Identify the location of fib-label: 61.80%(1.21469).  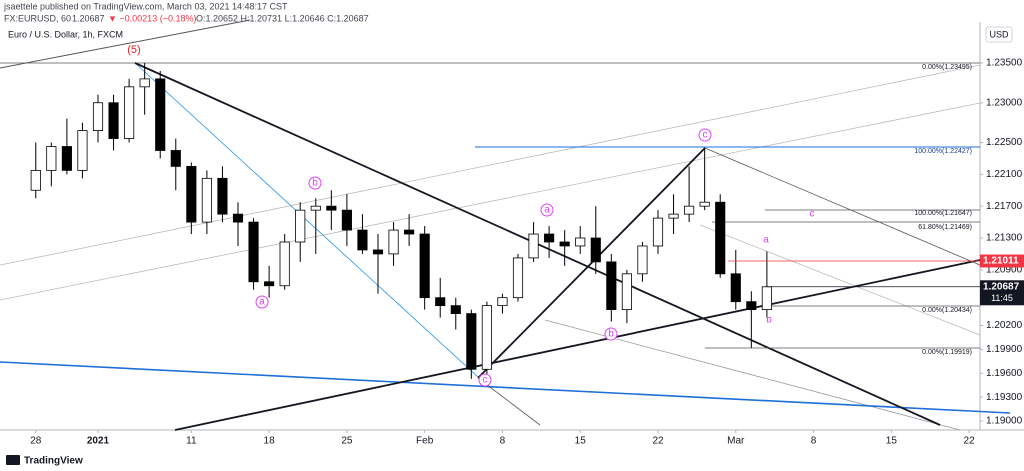
(945, 227).